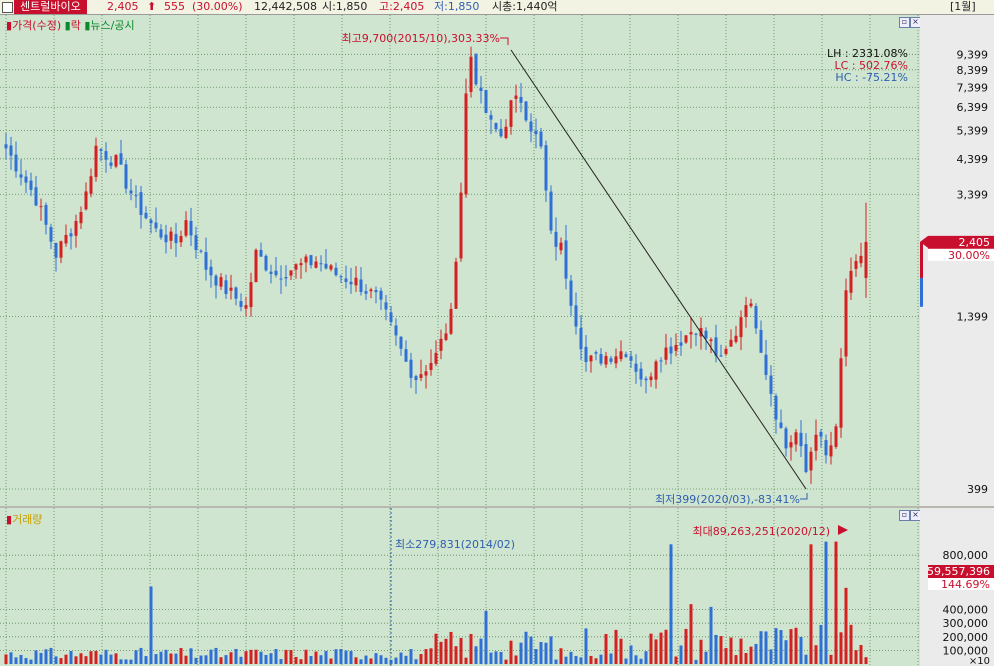 Image resolution: width=994 pixels, height=666 pixels. Describe the element at coordinates (924, 241) in the screenshot. I see `price-marker-icon` at that location.